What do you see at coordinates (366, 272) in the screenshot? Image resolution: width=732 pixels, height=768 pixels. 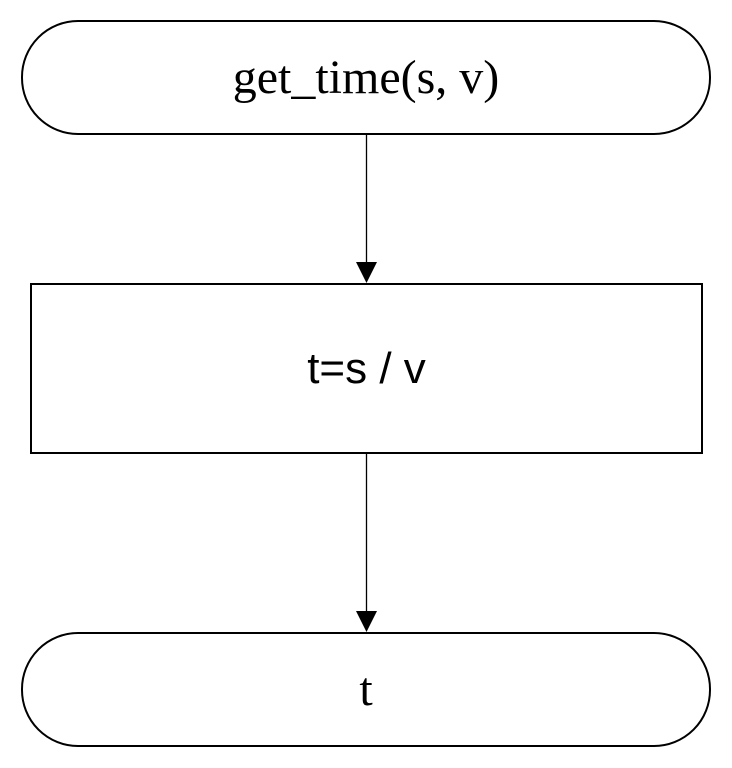 I see `arrow-start-to-process-head` at bounding box center [366, 272].